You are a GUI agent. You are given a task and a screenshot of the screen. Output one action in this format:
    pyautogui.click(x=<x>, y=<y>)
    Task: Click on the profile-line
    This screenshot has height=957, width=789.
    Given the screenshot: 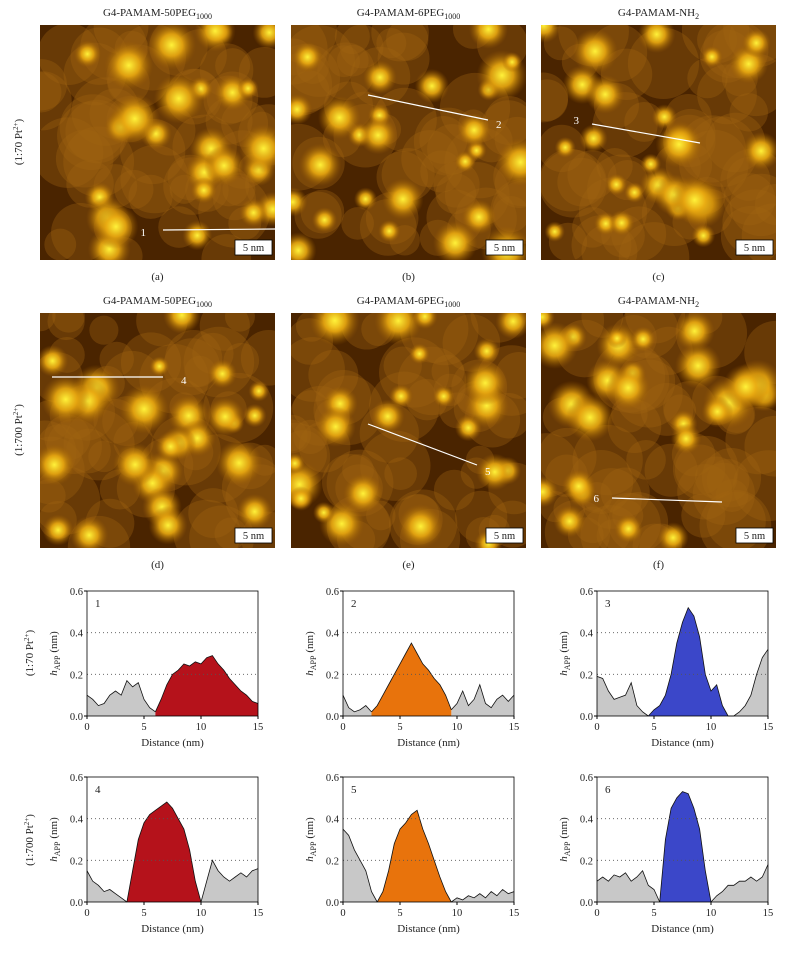 What is the action you would take?
    pyautogui.click(x=219, y=229)
    